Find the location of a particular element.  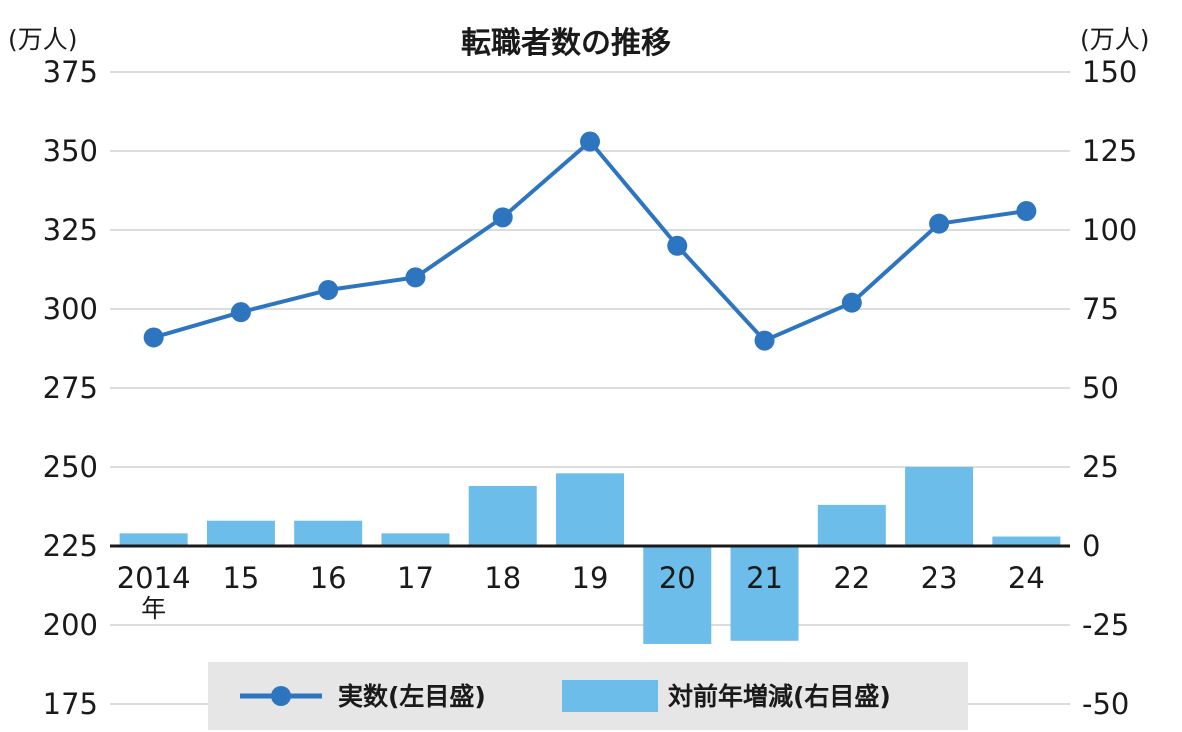

legend-line-marker is located at coordinates (281, 696).